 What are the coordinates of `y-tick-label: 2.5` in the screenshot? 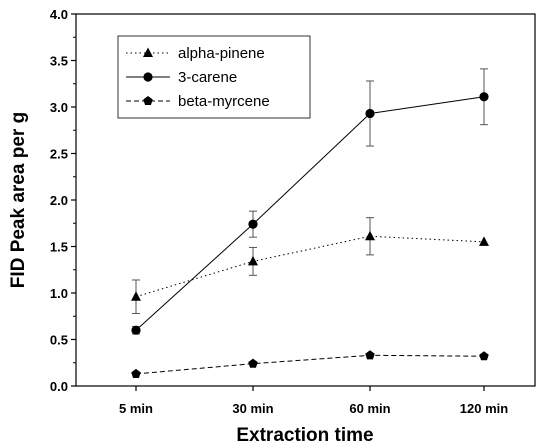 It's located at (59, 154).